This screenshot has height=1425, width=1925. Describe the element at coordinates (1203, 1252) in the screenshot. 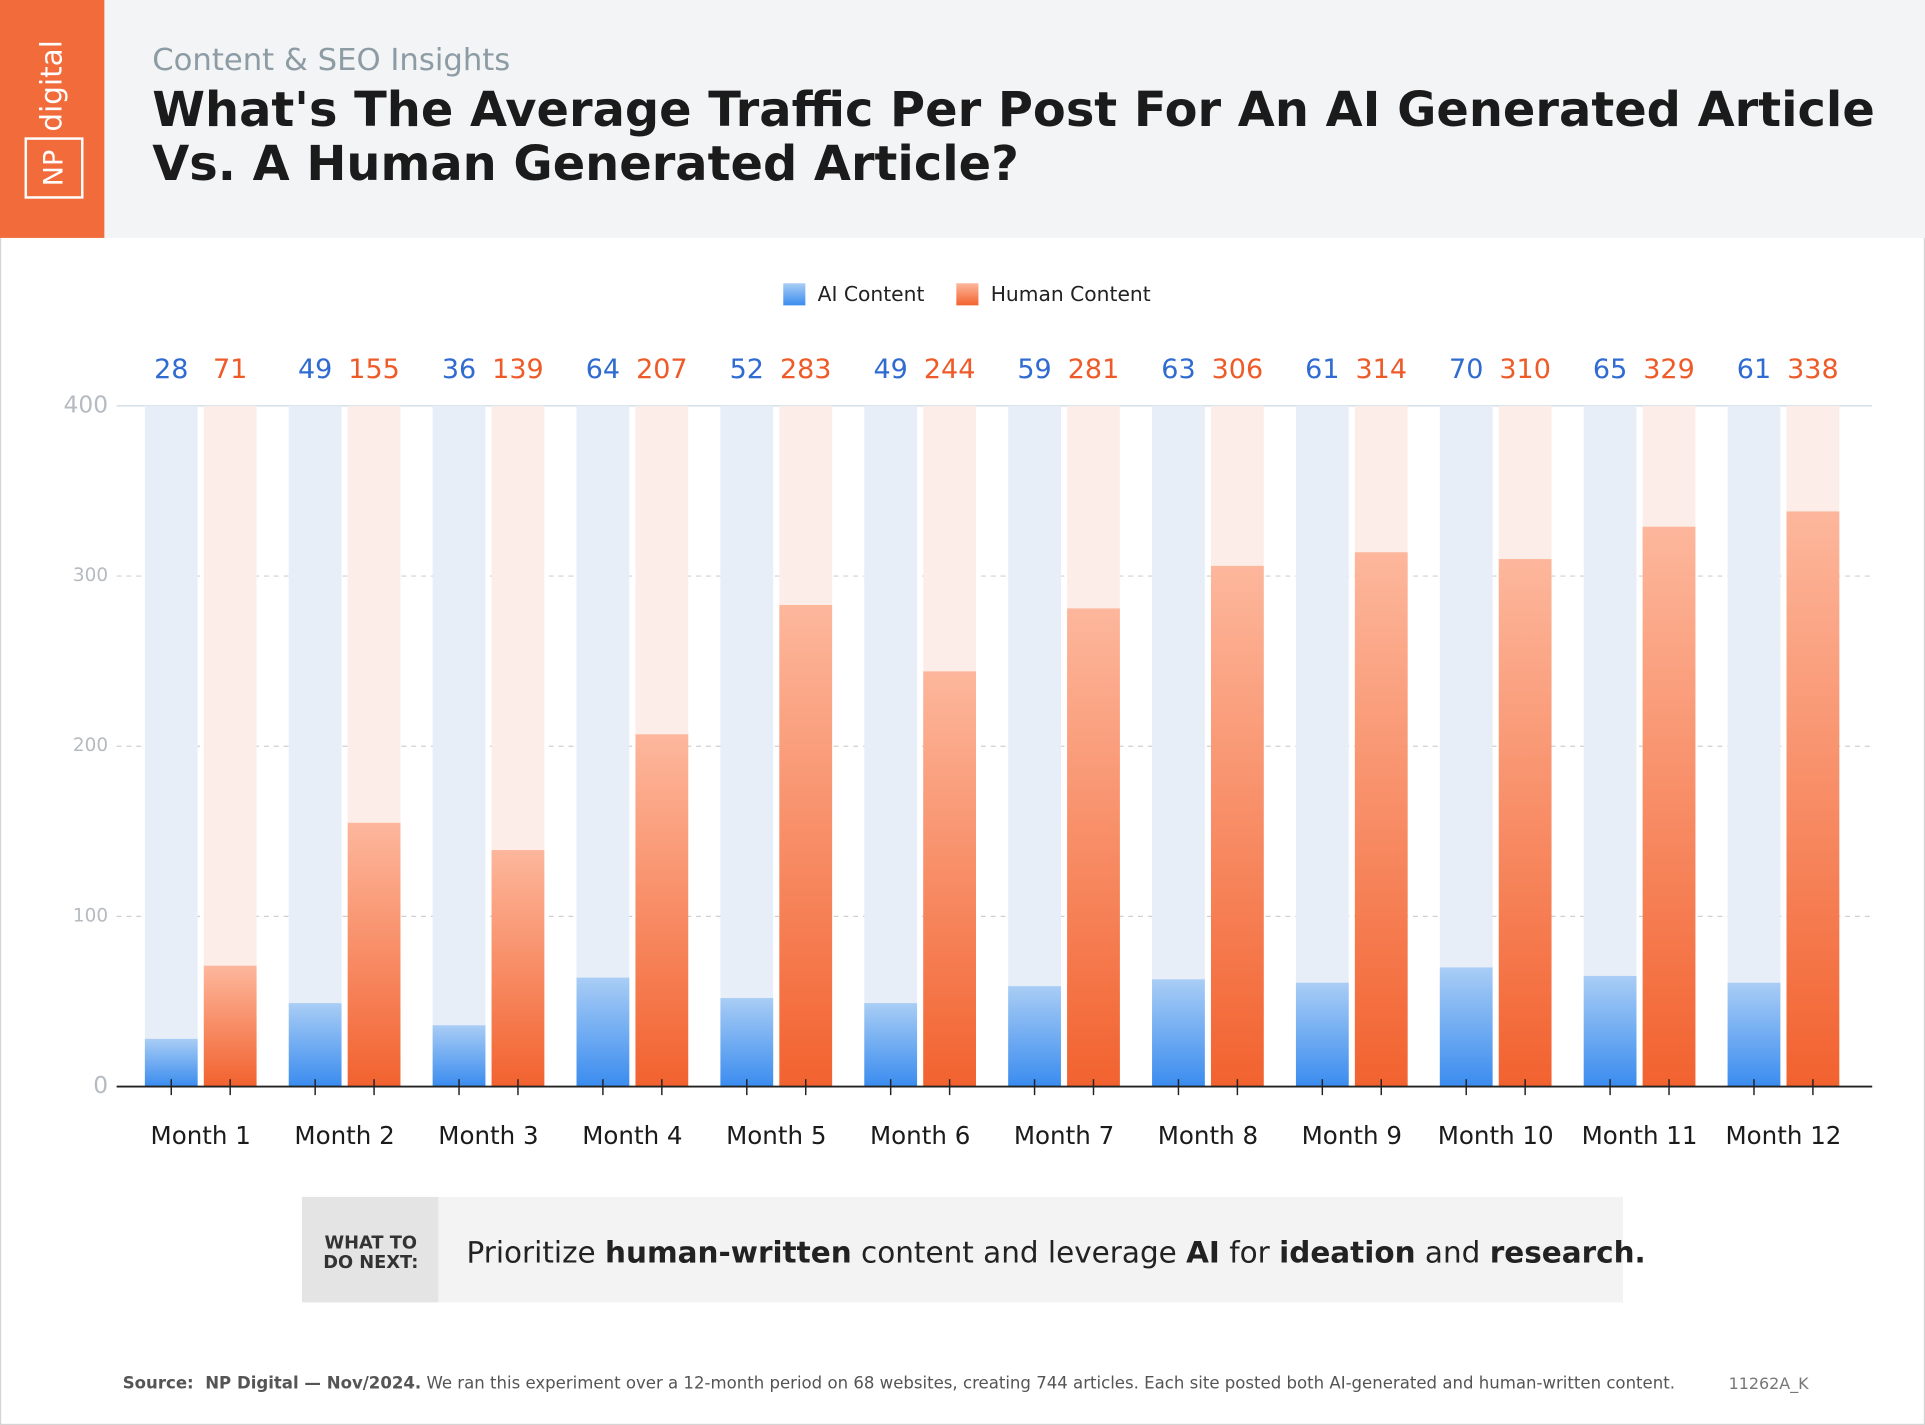

I see `takeaway-run: AI` at that location.